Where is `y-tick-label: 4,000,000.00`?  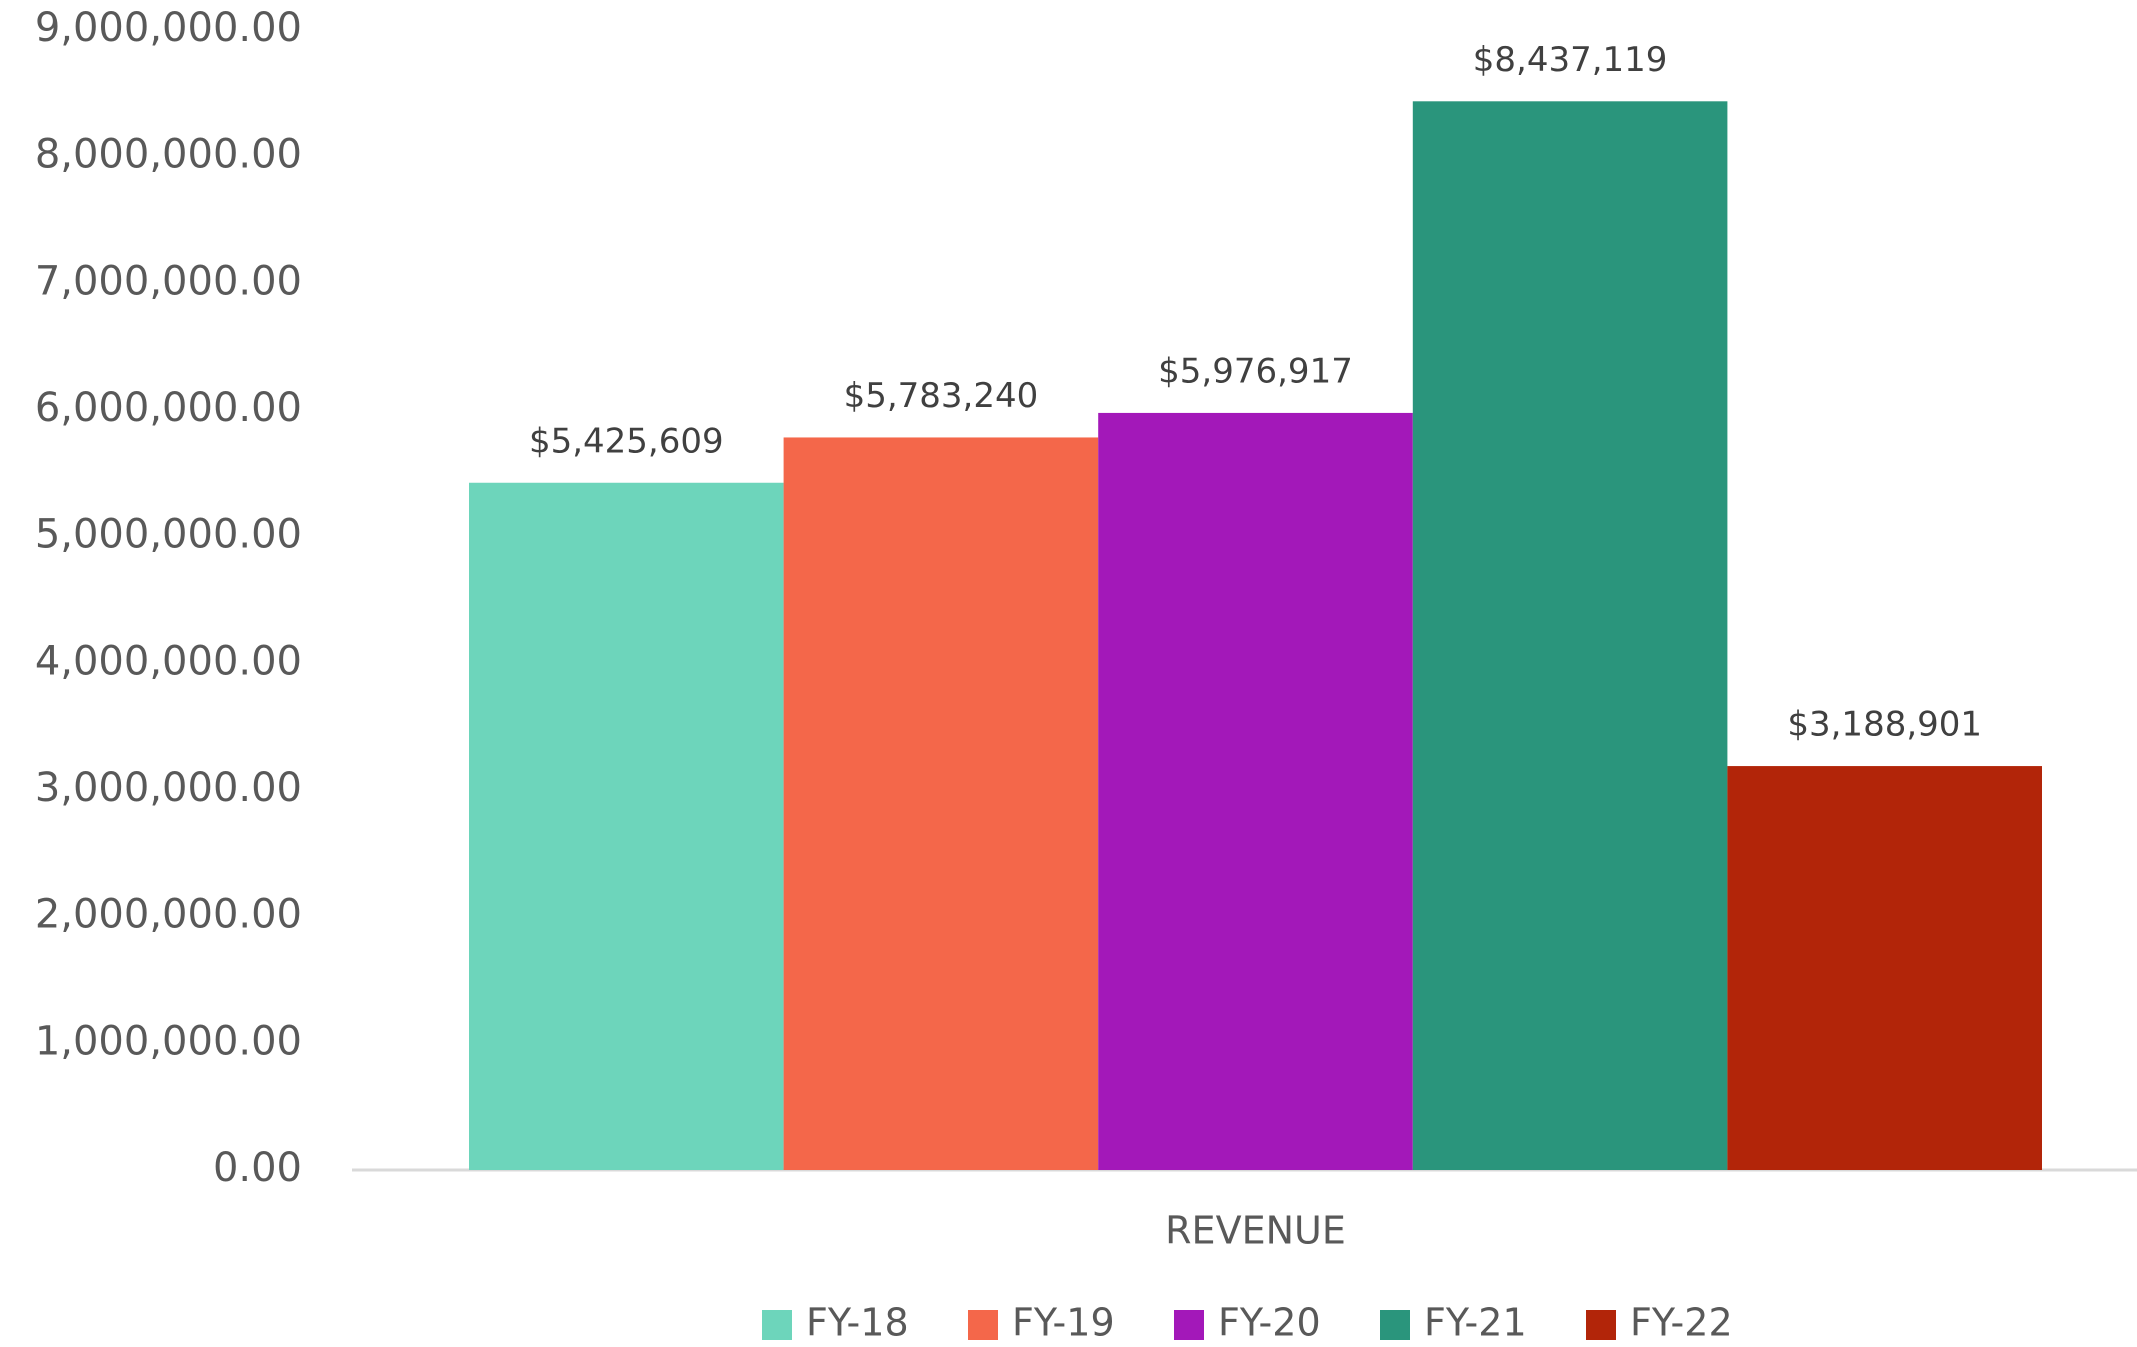
y-tick-label: 4,000,000.00 is located at coordinates (168, 661).